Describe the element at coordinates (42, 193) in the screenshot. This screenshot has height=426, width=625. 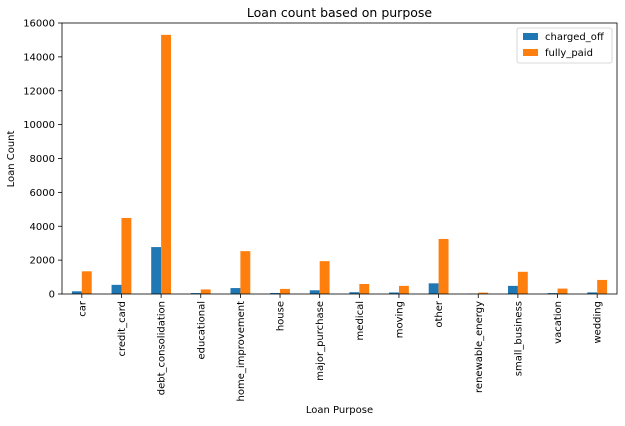
I see `y-tick-label: 6000` at that location.